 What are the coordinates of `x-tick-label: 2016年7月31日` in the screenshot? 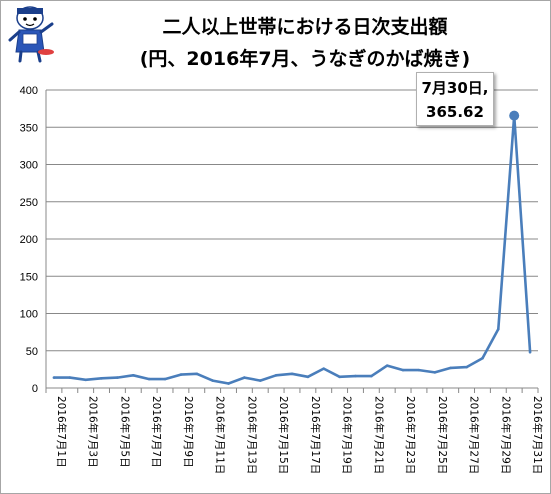 It's located at (537, 435).